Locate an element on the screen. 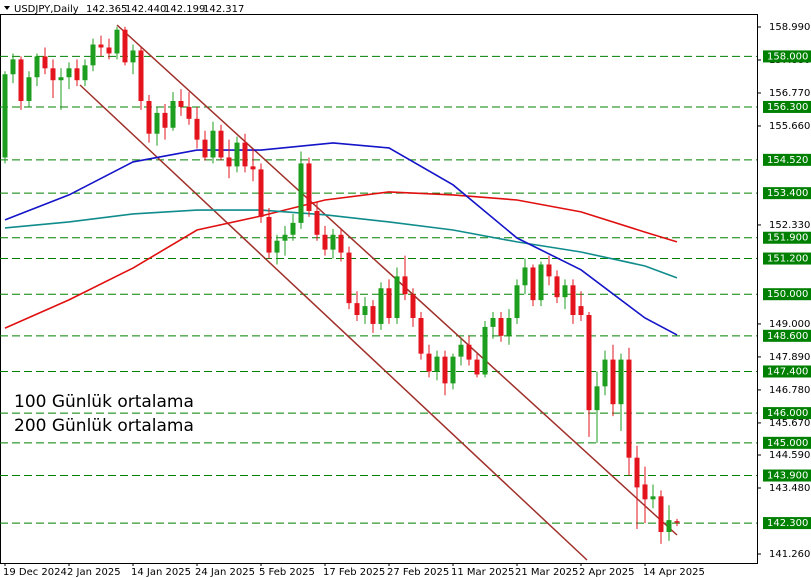  moving-average is located at coordinates (341, 244).